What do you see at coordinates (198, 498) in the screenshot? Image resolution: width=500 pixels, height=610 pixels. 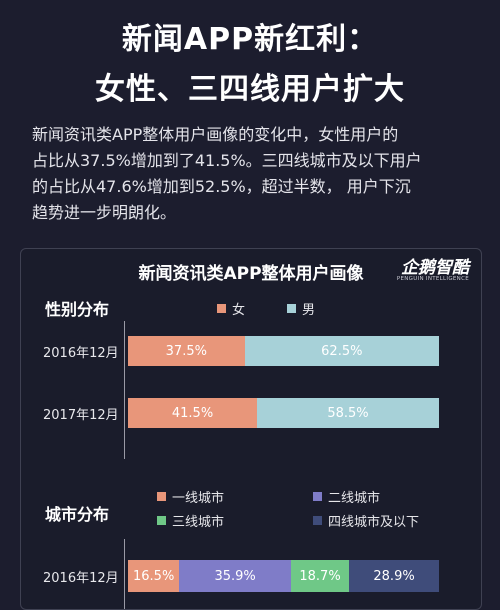 I see `legend-label-tier1: 一线城市` at bounding box center [198, 498].